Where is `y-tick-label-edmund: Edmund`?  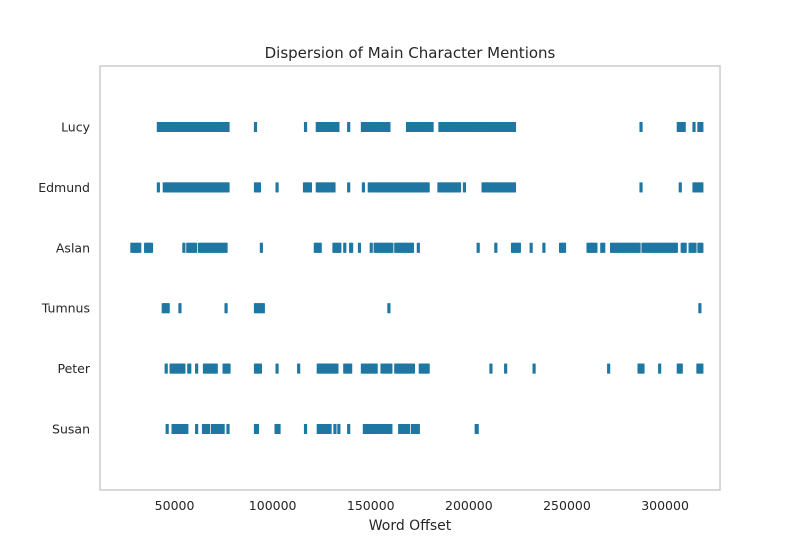 y-tick-label-edmund: Edmund is located at coordinates (64, 187).